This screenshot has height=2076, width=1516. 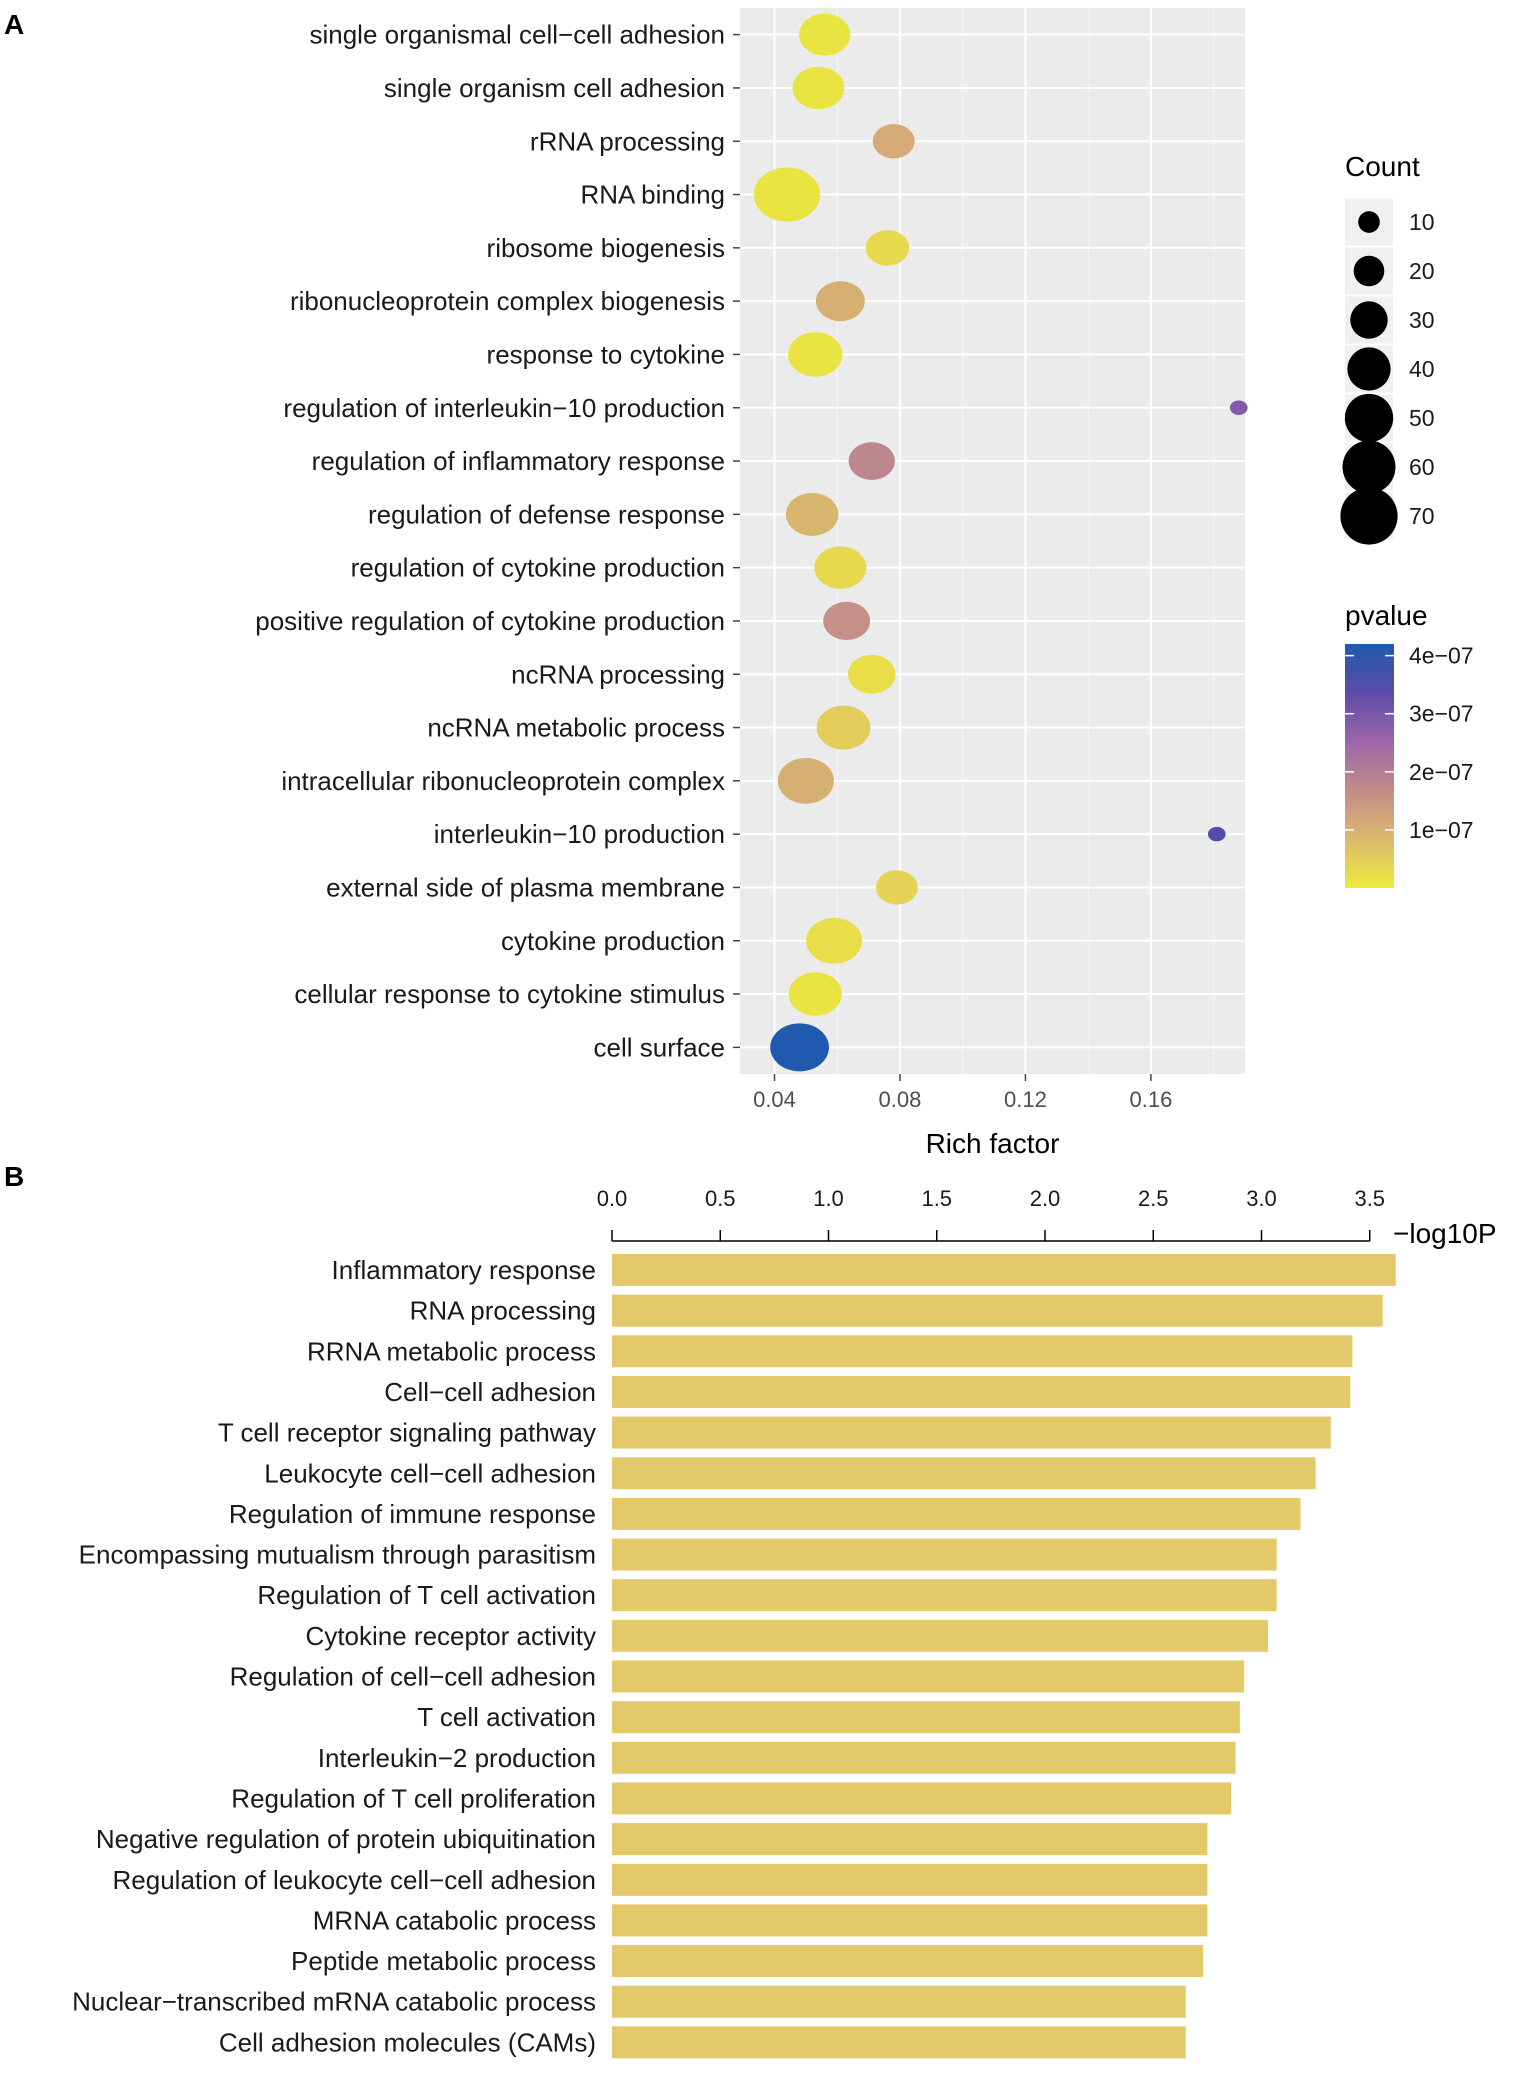 I want to click on y-tick-label: regulation of interleukin−10 production, so click(x=504, y=408).